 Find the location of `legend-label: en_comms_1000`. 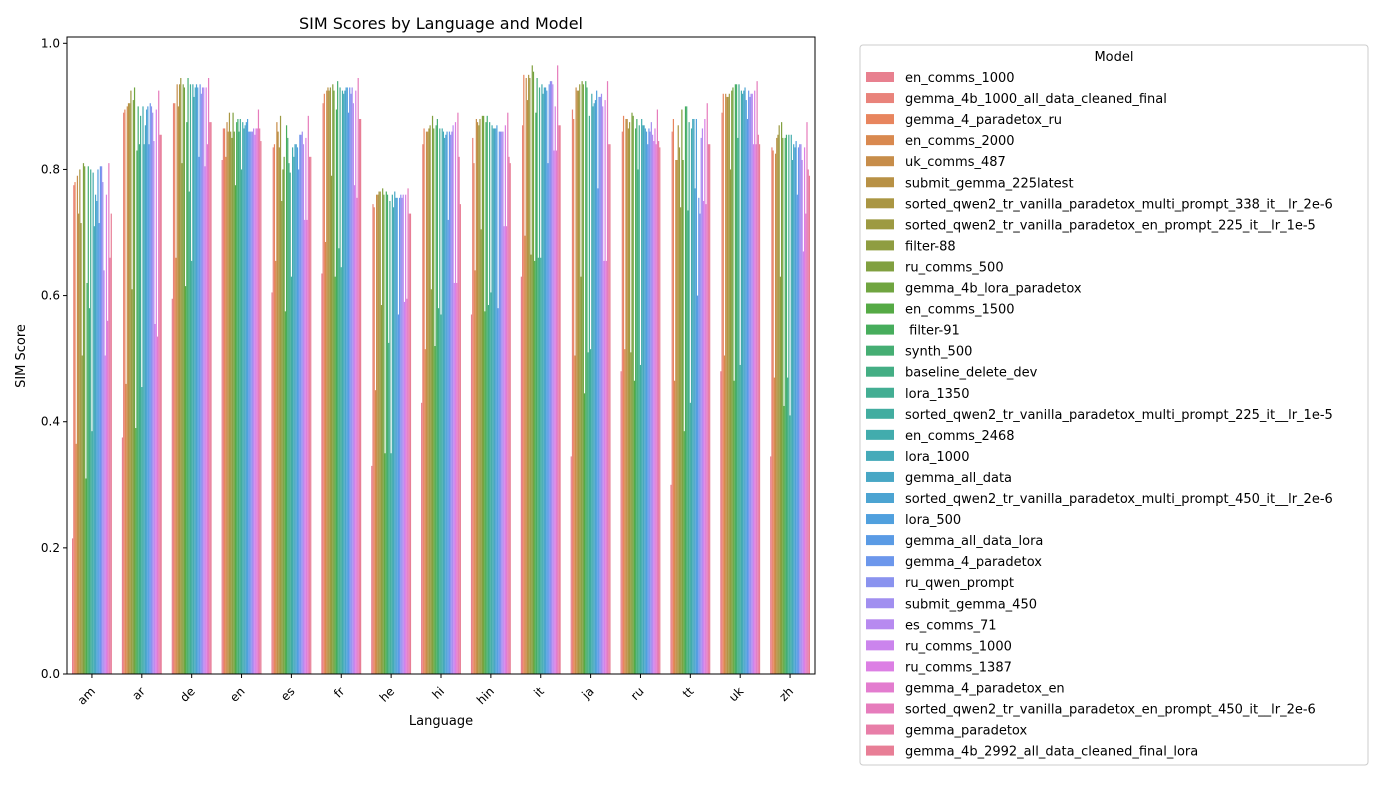

legend-label: en_comms_1000 is located at coordinates (960, 78).